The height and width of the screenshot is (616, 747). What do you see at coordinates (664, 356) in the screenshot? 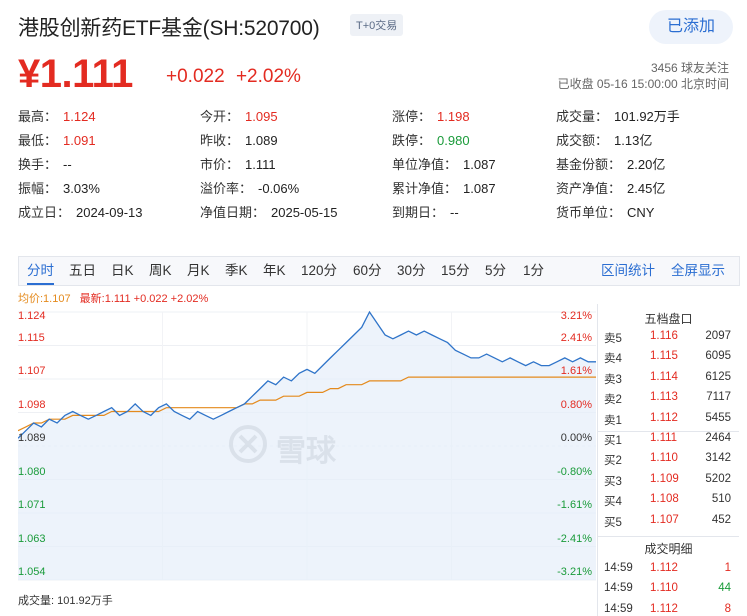
I see `order-book-price: 1.115` at bounding box center [664, 356].